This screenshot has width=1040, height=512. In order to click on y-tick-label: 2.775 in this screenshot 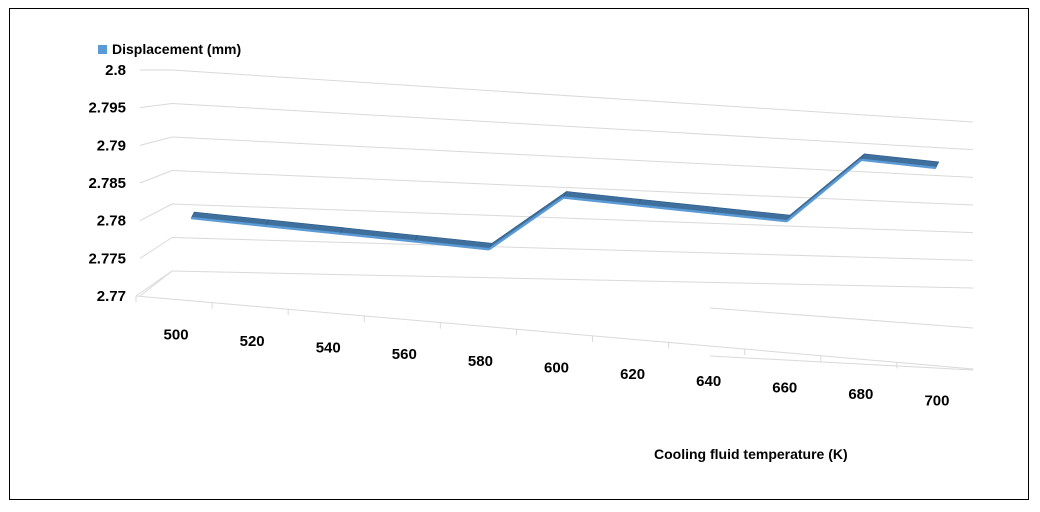, I will do `click(107, 258)`.